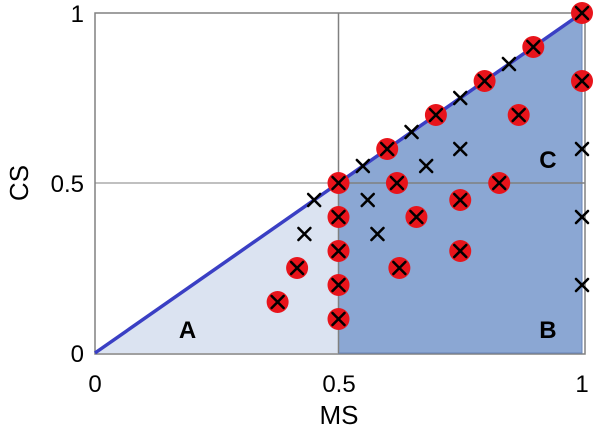 The image size is (600, 432). What do you see at coordinates (581, 384) in the screenshot?
I see `x-tick-label-1: 1` at bounding box center [581, 384].